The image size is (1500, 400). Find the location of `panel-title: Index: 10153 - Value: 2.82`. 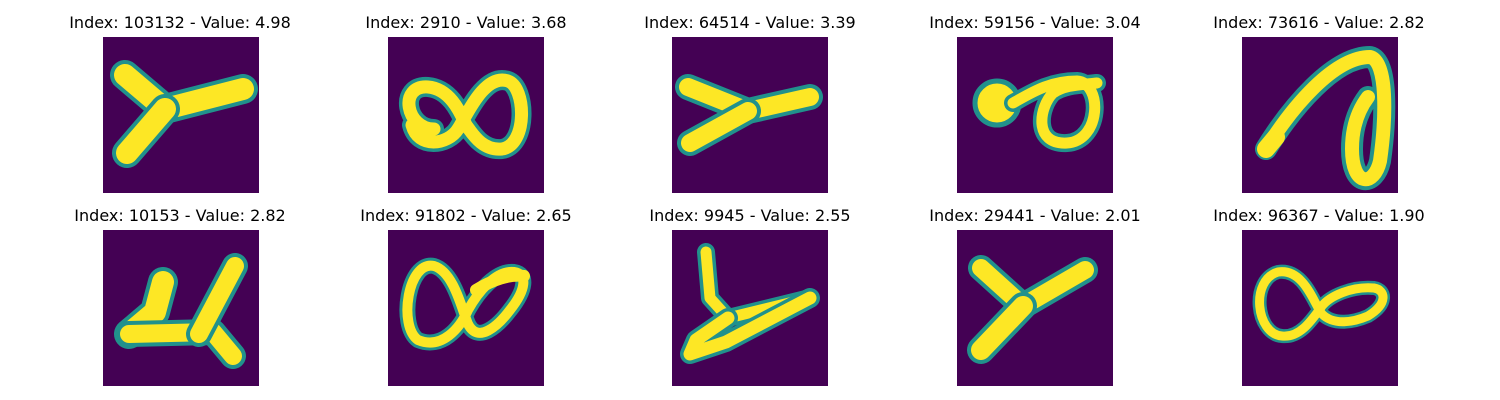

panel-title: Index: 10153 - Value: 2.82 is located at coordinates (180, 215).